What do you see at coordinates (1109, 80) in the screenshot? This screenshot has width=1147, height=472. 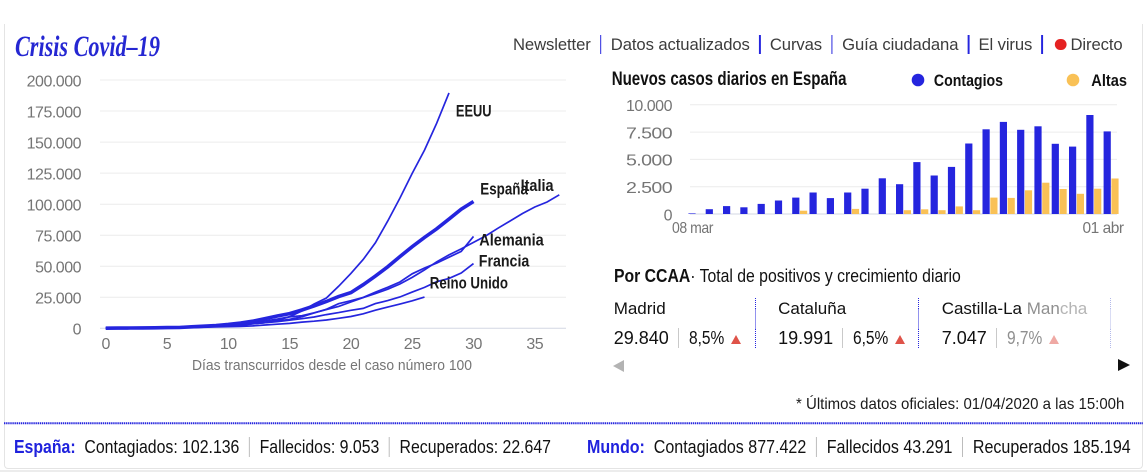 I see `svg-text: Altas` at bounding box center [1109, 80].